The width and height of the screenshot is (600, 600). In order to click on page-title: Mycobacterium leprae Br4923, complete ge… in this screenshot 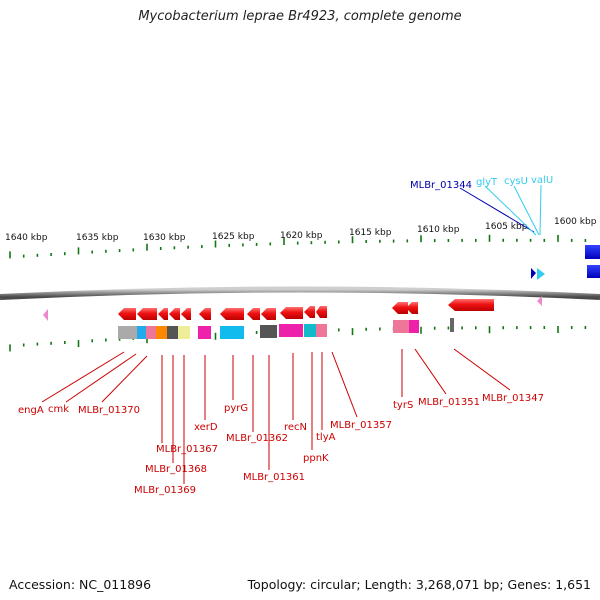, I will do `click(300, 16)`.